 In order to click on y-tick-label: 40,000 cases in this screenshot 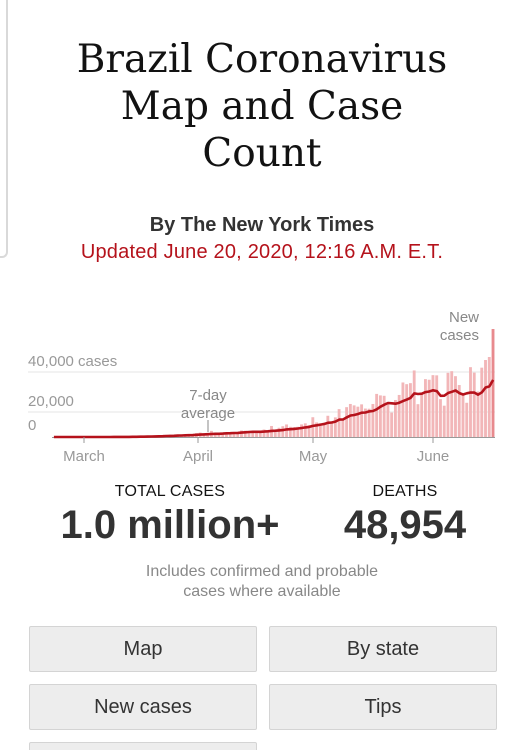, I will do `click(72, 361)`.